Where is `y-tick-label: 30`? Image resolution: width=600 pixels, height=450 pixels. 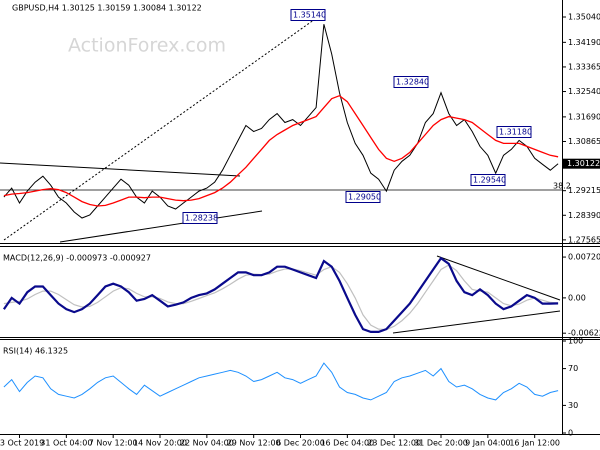 y-tick-label: 30 is located at coordinates (573, 405).